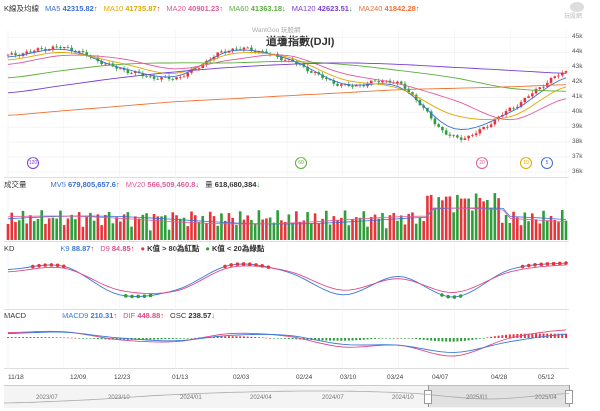  I want to click on watermark: WantGoo 玩股網, so click(276, 30).